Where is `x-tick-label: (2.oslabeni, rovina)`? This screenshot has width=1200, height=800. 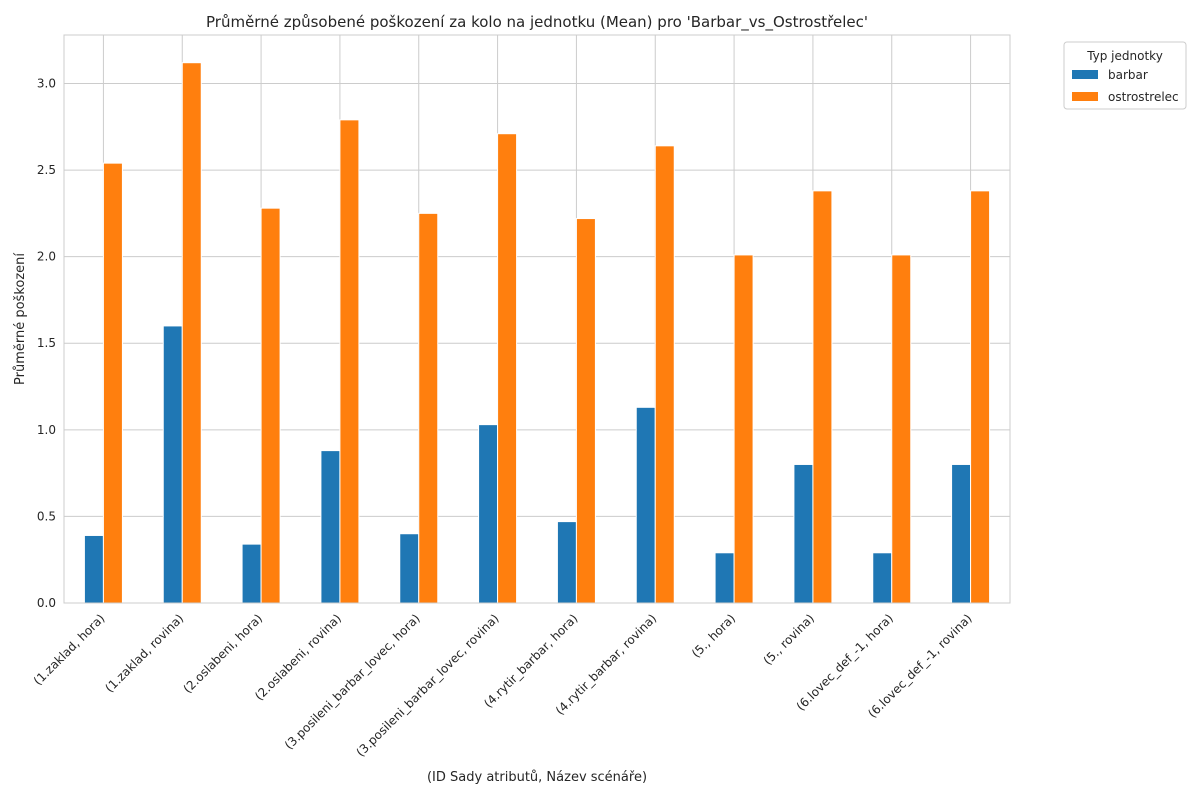
x-tick-label: (2.oslabeni, rovina) is located at coordinates (298, 657).